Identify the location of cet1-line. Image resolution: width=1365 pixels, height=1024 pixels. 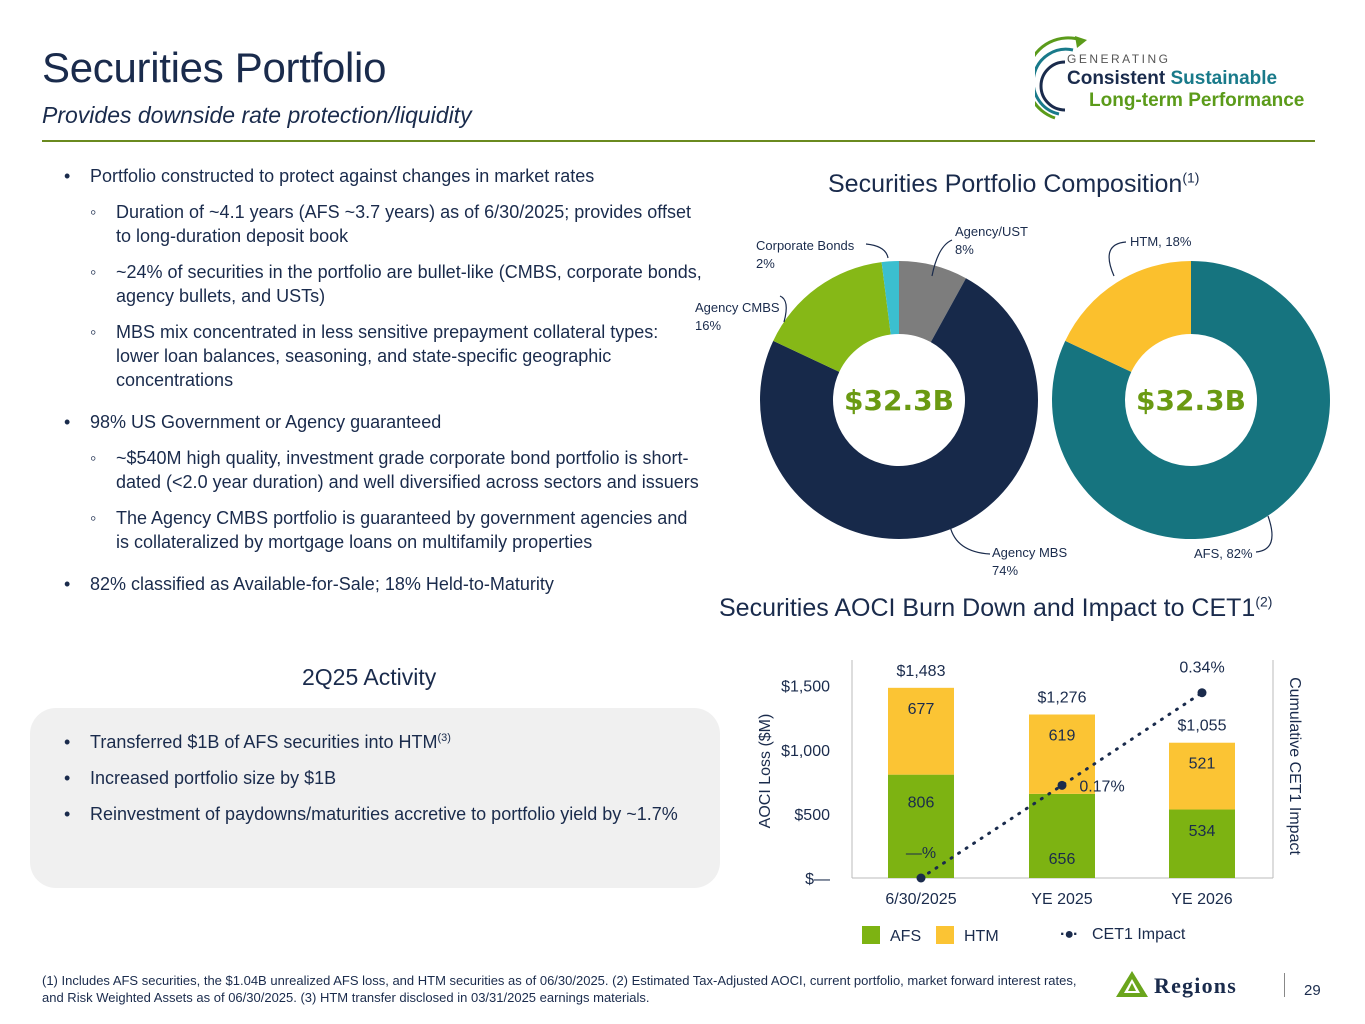
(1061, 785).